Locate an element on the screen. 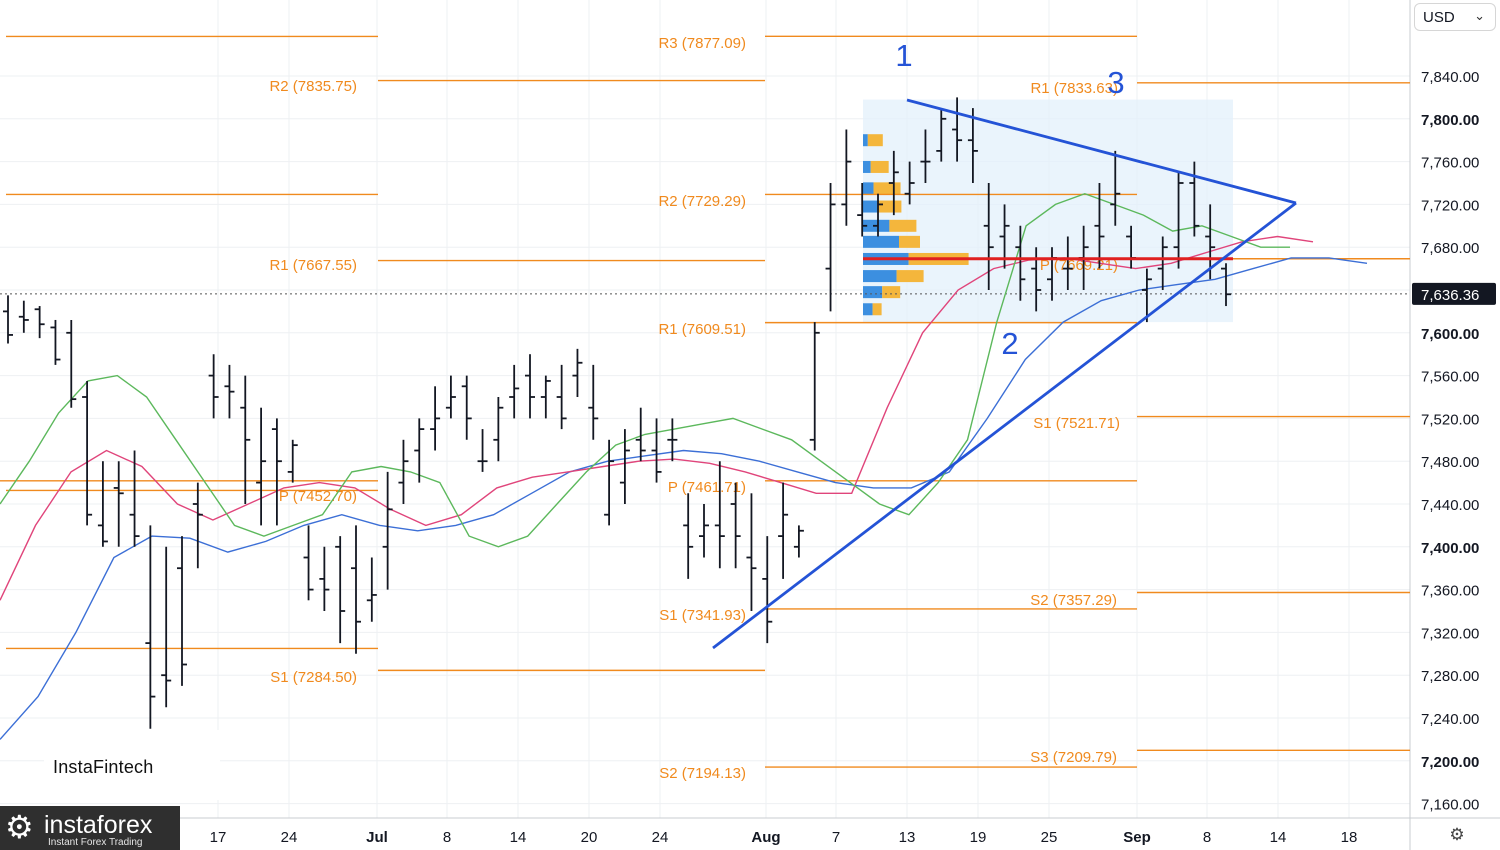 This screenshot has height=850, width=1500. y-tick-label: 7,280.00 is located at coordinates (1450, 676).